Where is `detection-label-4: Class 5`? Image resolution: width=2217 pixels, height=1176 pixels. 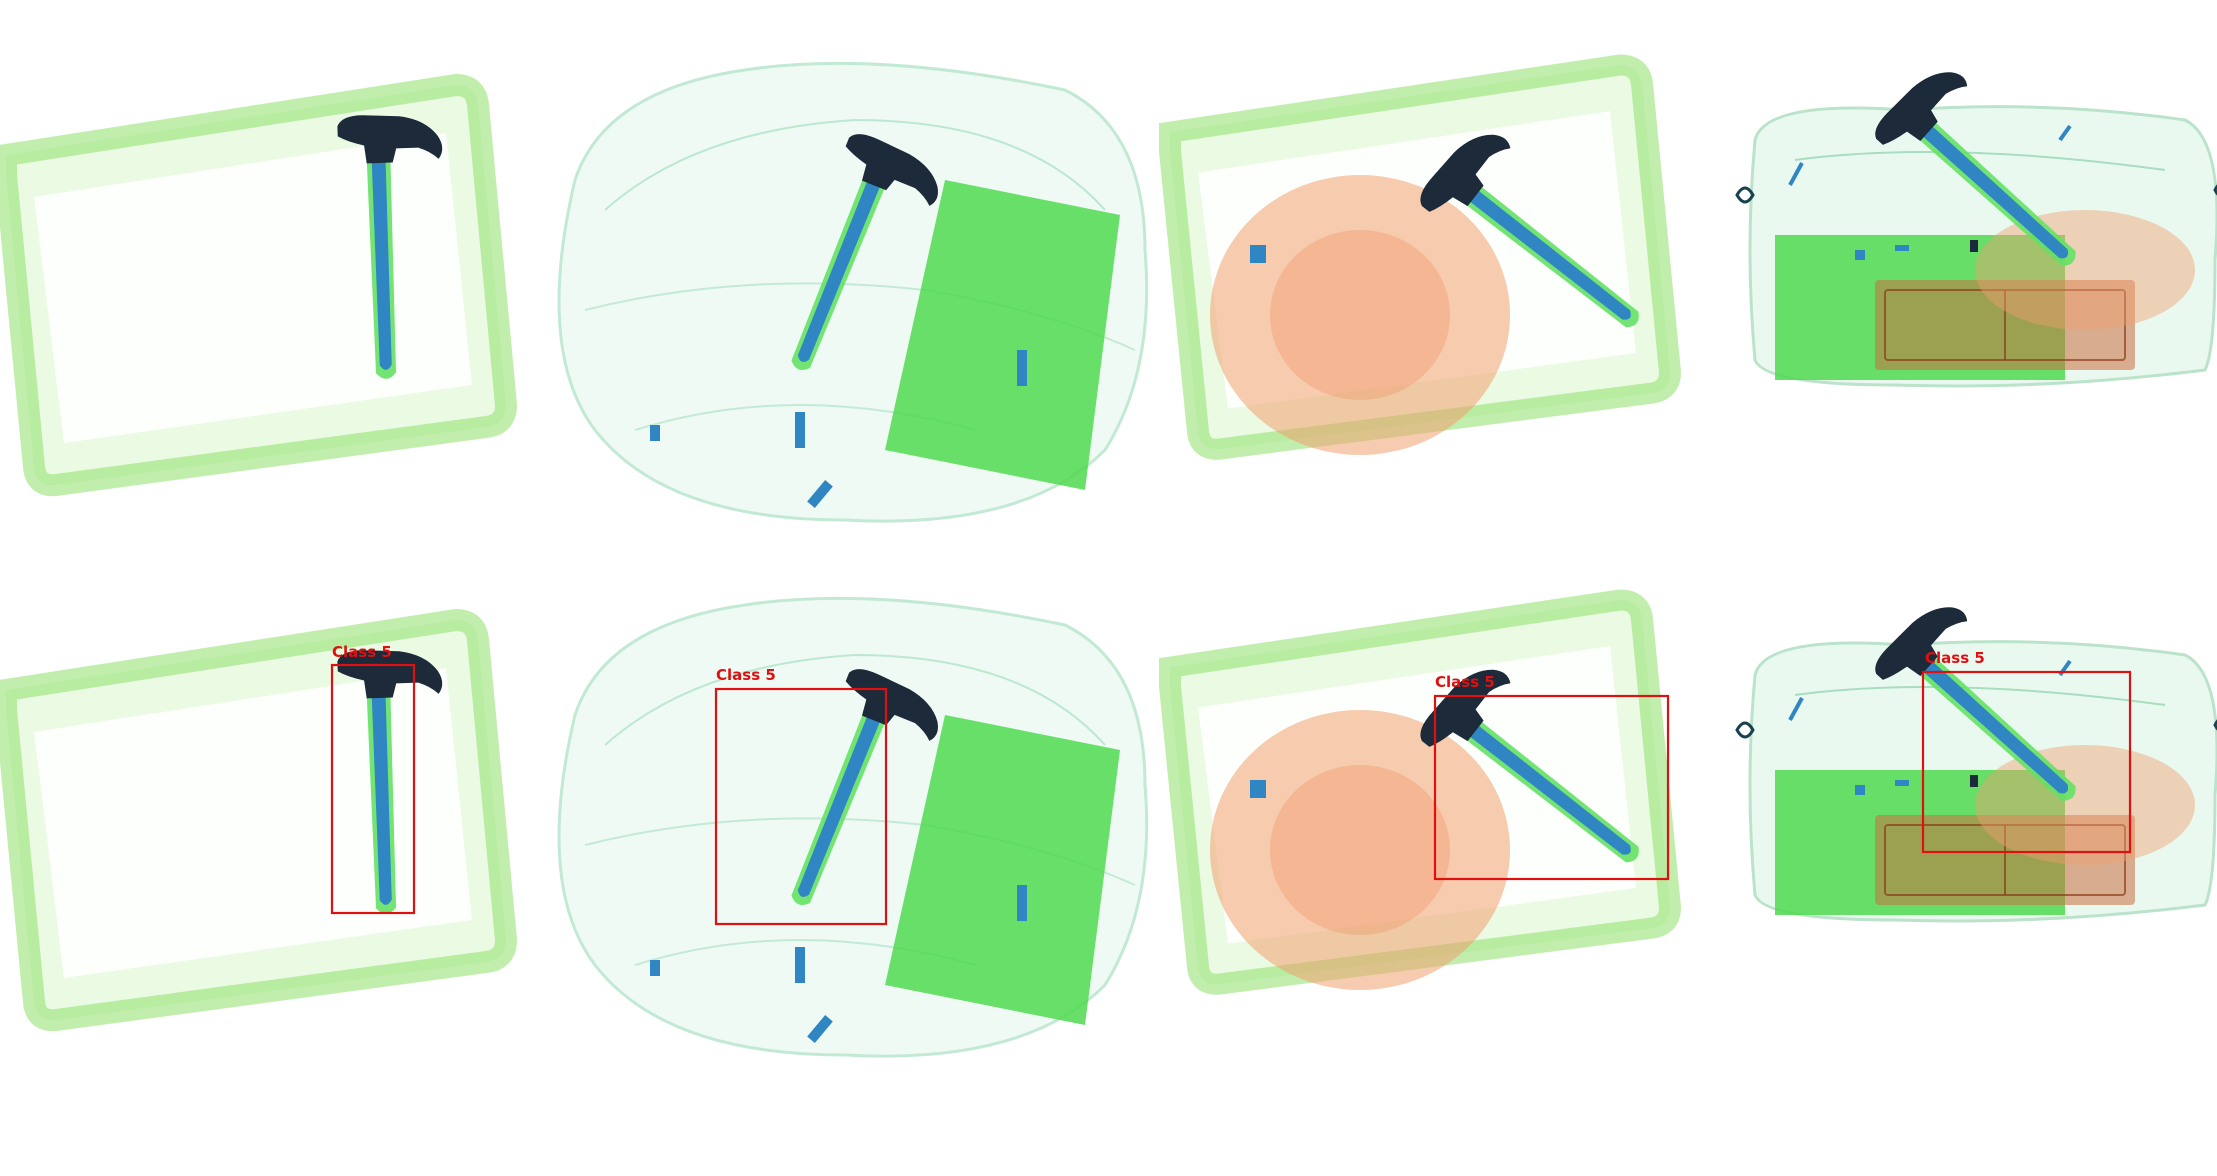
detection-label-4: Class 5 is located at coordinates (1955, 658).